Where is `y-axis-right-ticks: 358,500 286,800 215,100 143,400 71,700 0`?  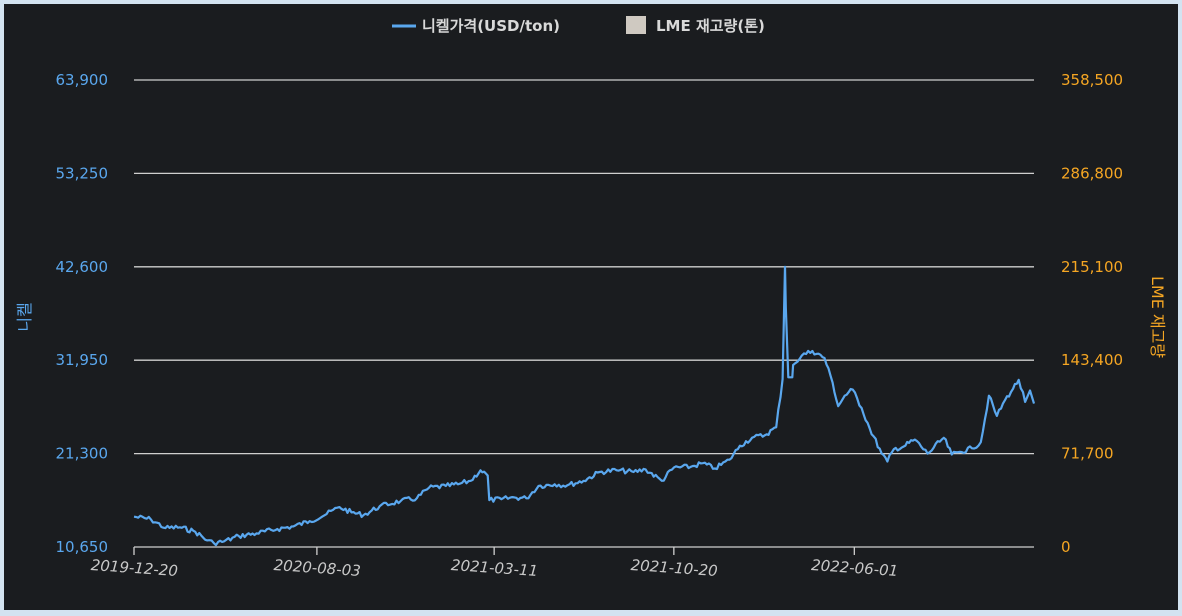 y-axis-right-ticks: 358,500 286,800 215,100 143,400 71,700 0 is located at coordinates (1092, 313).